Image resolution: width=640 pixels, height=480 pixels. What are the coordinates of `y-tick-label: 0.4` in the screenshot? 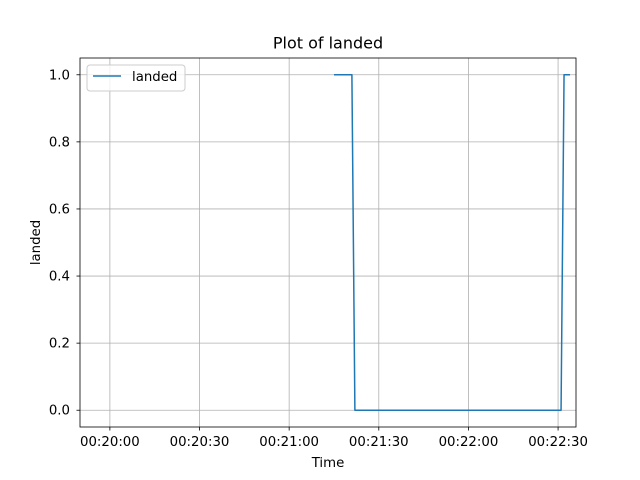 It's located at (59, 277).